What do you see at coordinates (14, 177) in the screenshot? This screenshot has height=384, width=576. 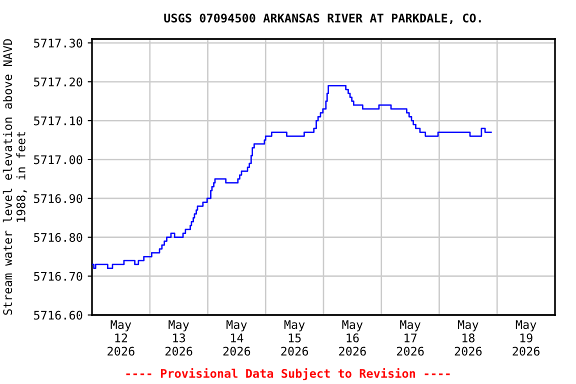 I see `y-axis-title: Stream water level elevation above NAVD 1988, in feet` at bounding box center [14, 177].